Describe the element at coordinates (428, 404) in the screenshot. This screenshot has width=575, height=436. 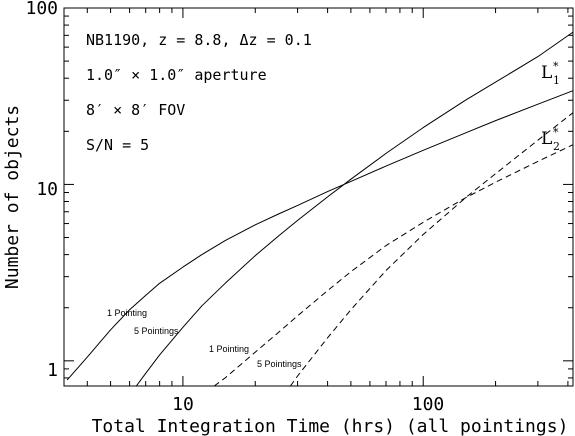
I see `x-tick-label-100: 100` at that location.